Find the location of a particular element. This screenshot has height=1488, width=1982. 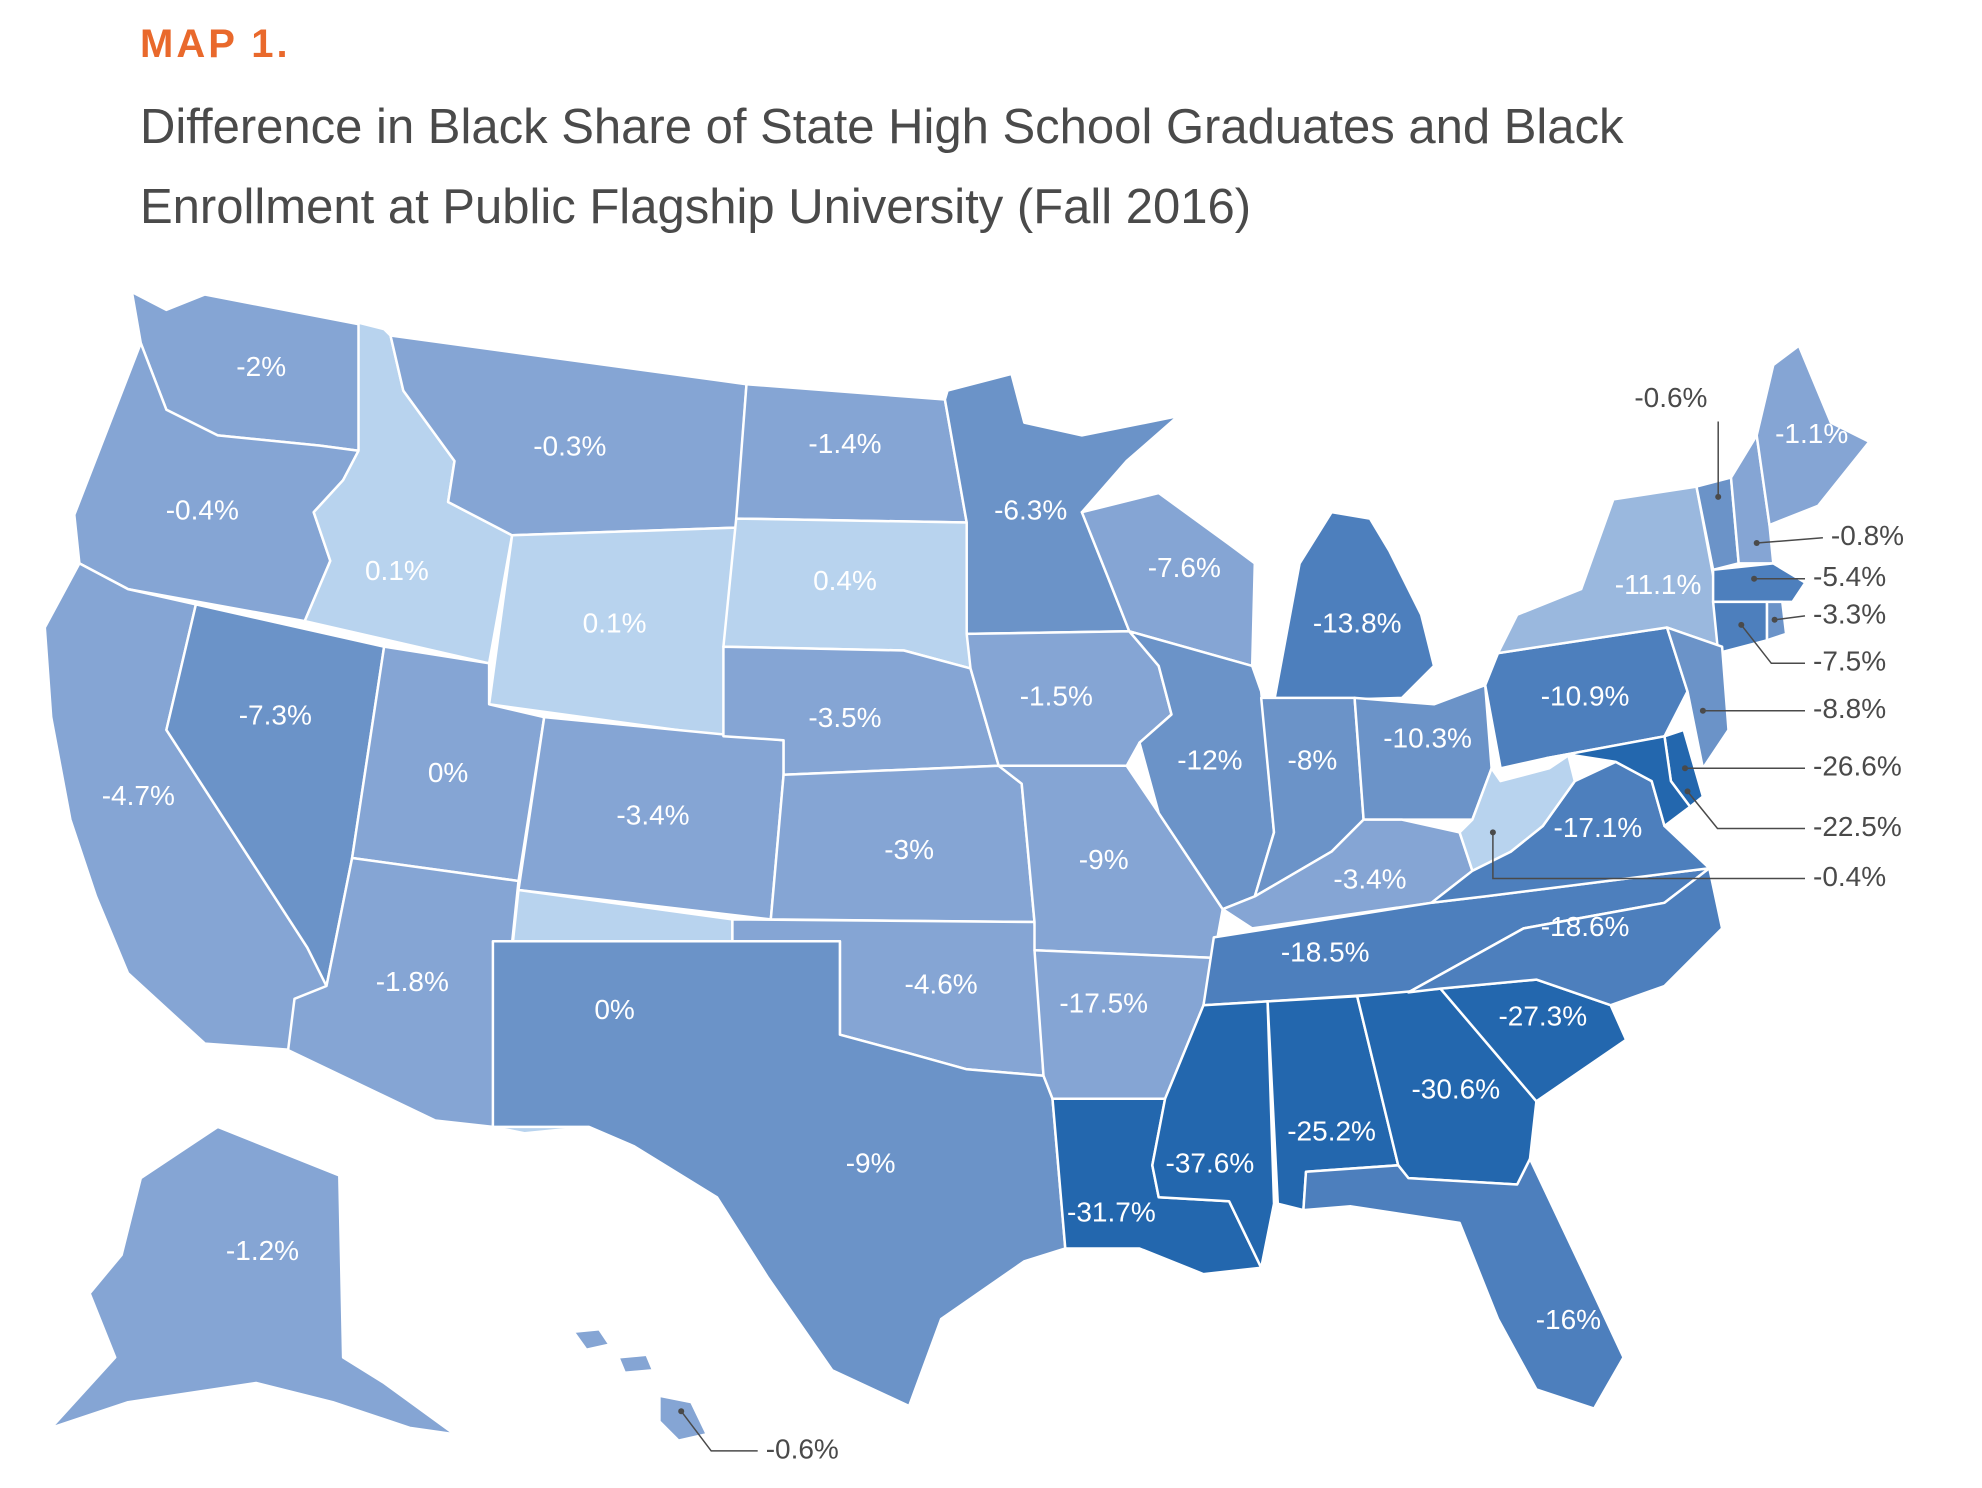

callout-dot-vt is located at coordinates (1718, 496).